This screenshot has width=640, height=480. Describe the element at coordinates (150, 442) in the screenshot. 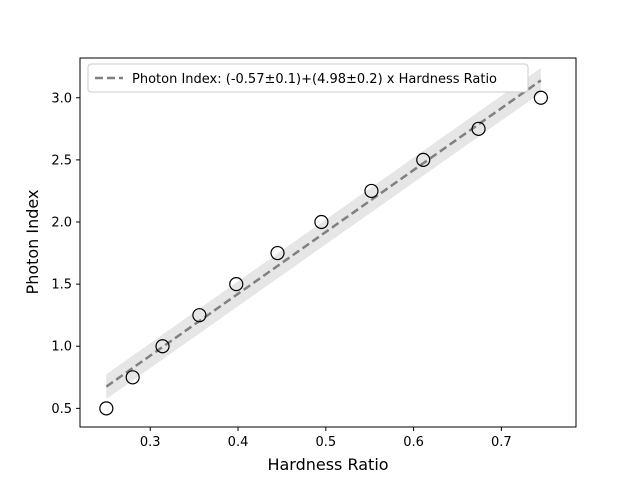

I see `x-tick-label: 0.3` at that location.